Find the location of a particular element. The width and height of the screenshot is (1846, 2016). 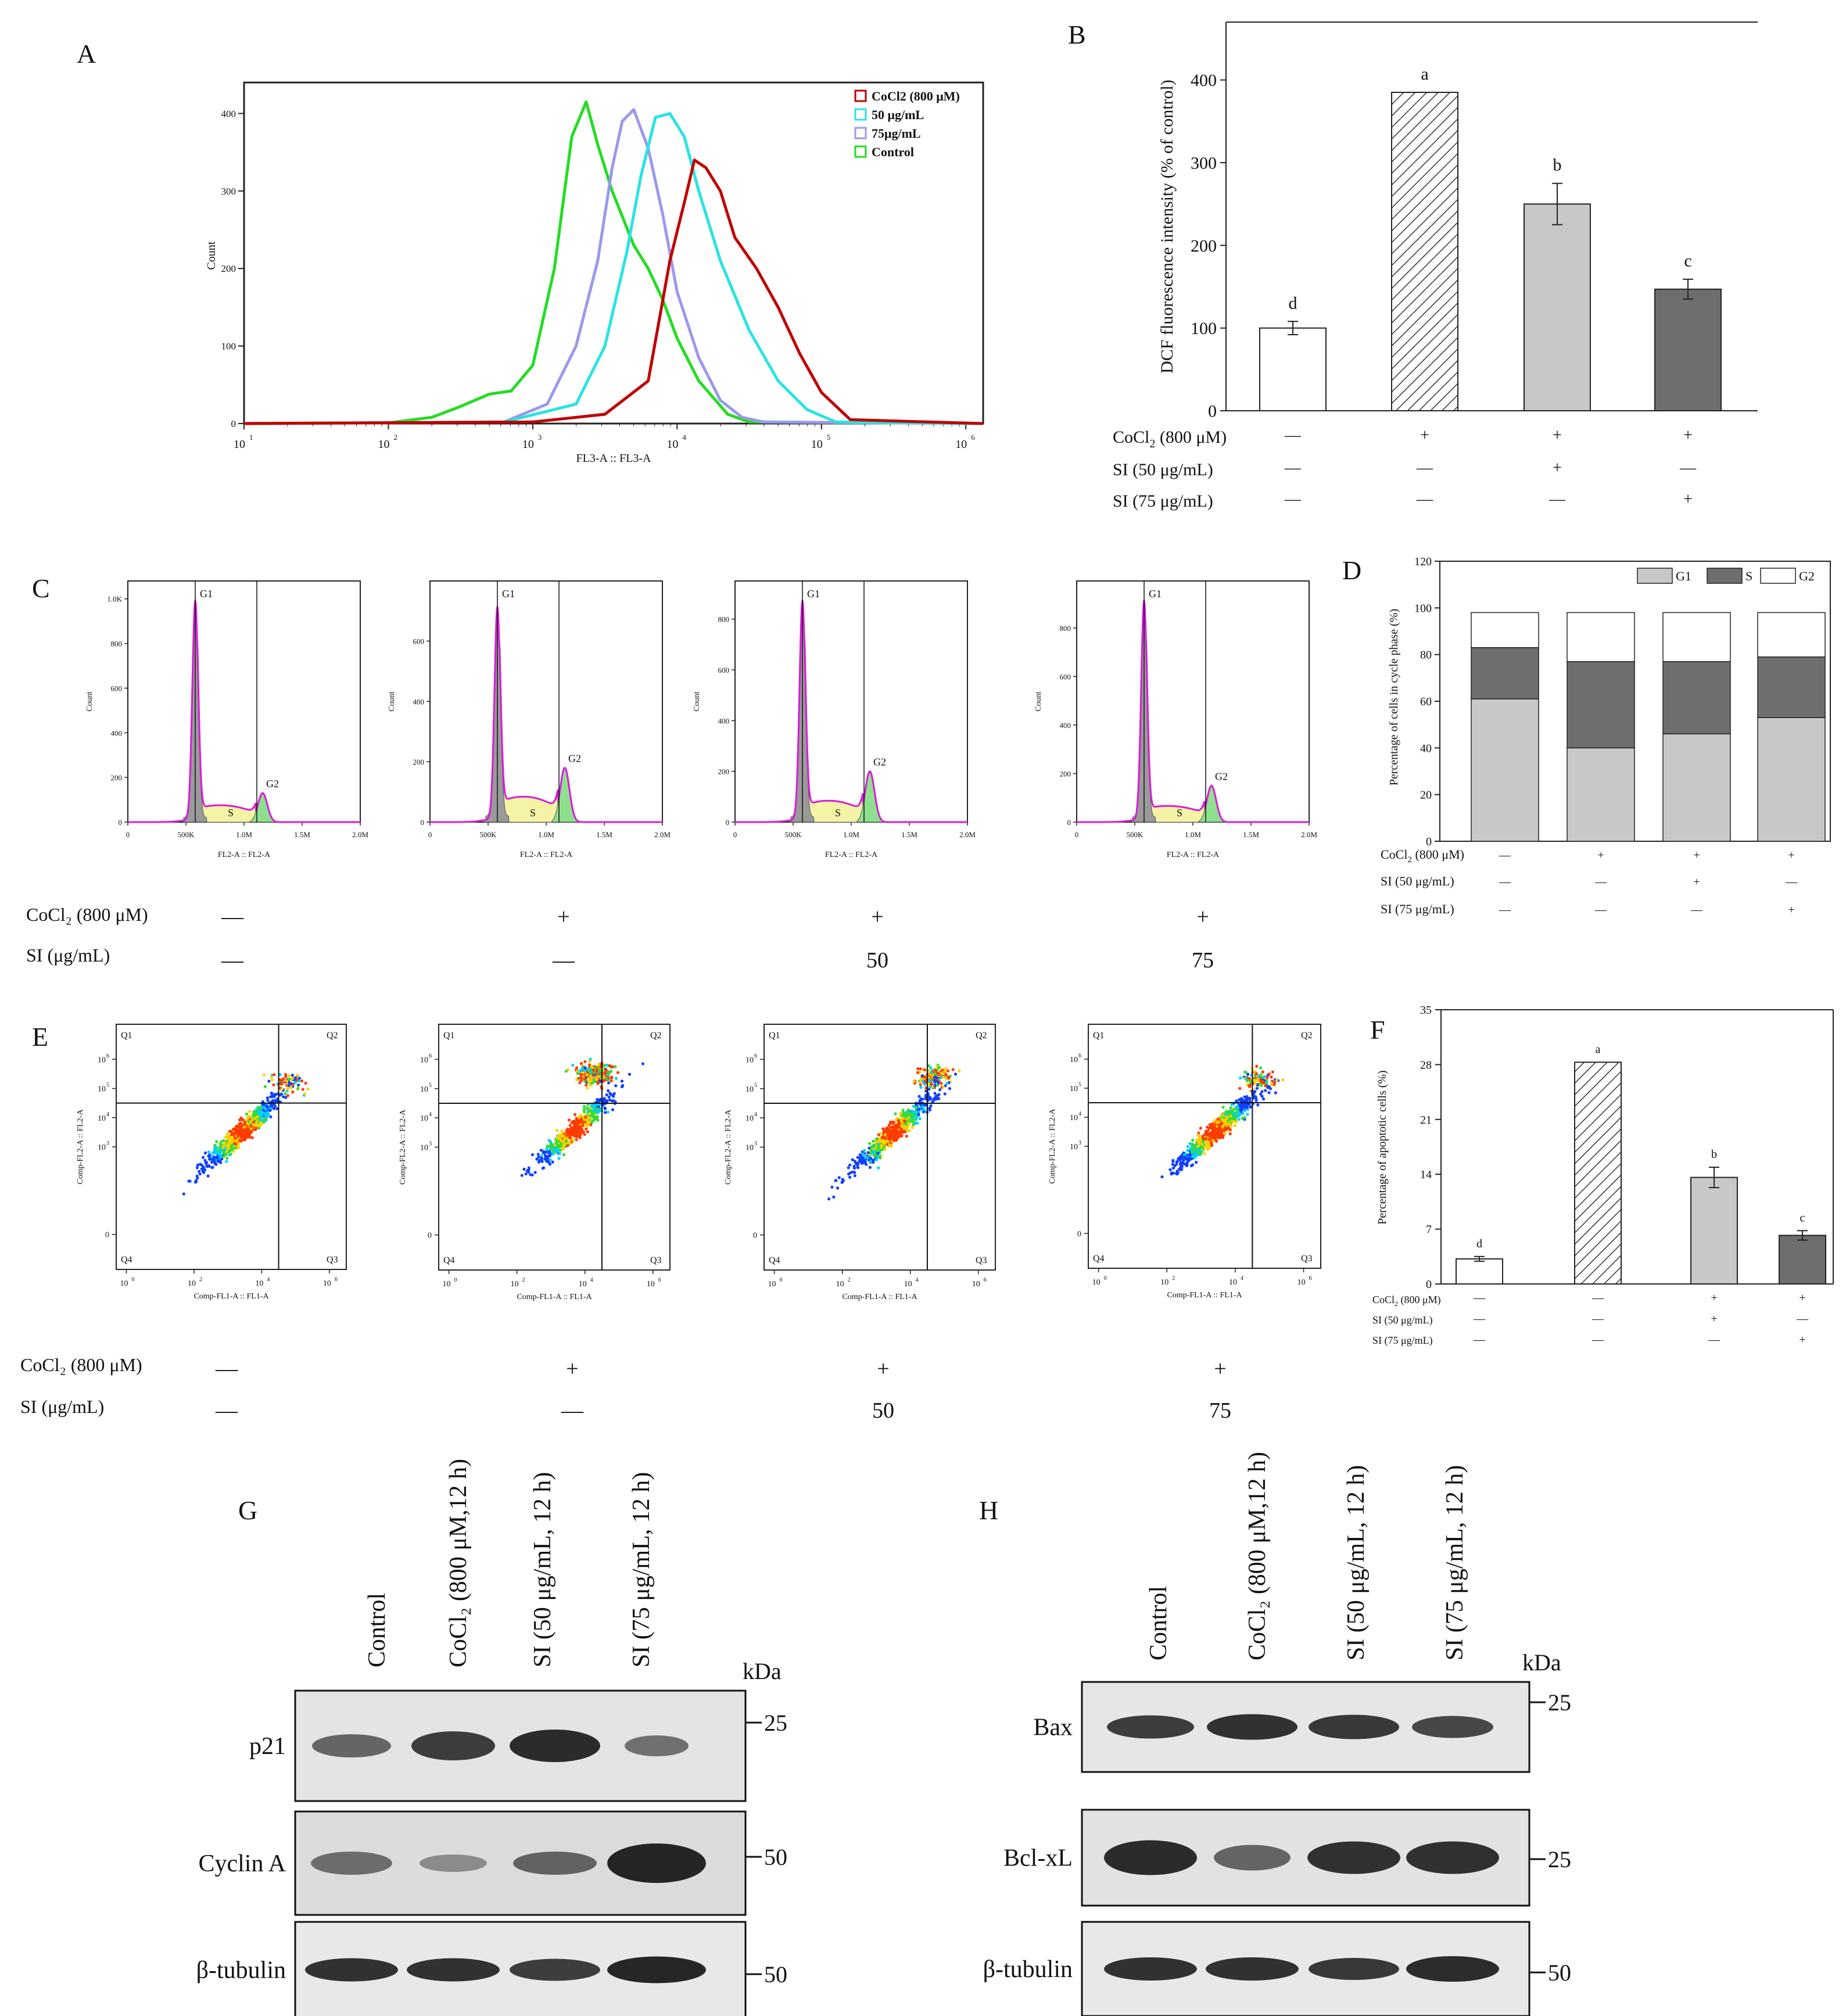

panel-e-q3-label: Q3 is located at coordinates (656, 1260).